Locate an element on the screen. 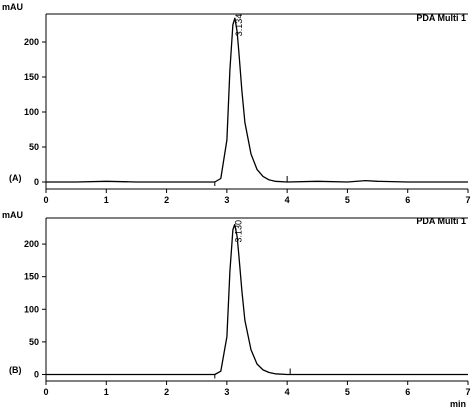 The height and width of the screenshot is (410, 474). panel-b-y-tick-label: 200 is located at coordinates (31, 244).